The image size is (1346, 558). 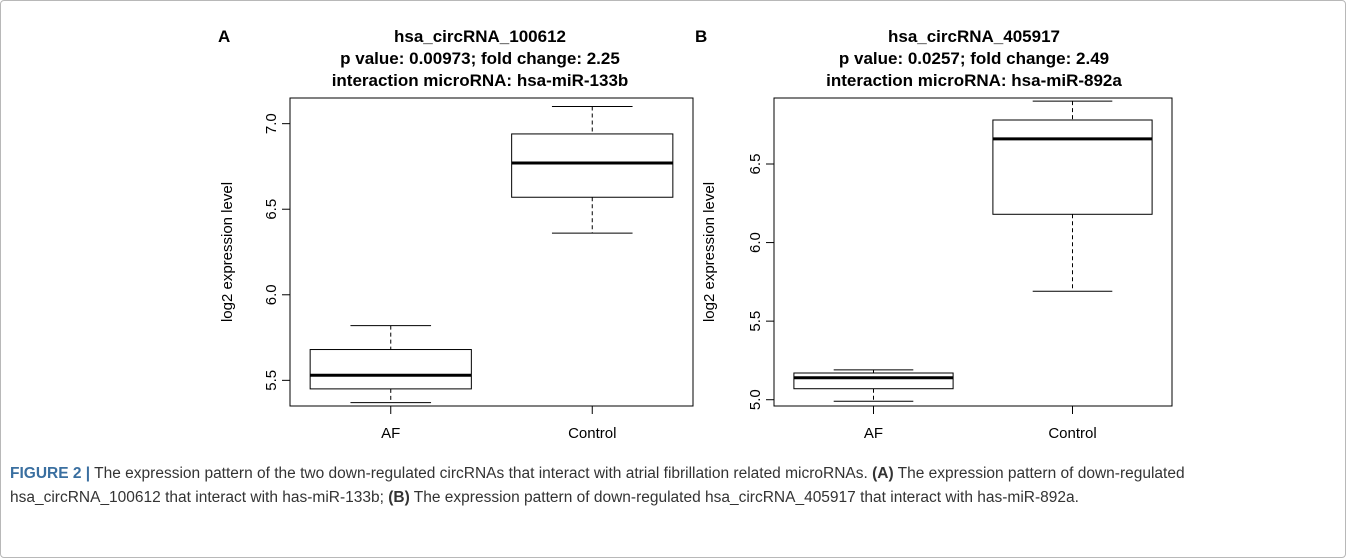 What do you see at coordinates (480, 36) in the screenshot?
I see `chart-title-line: hsa_circRNA_100612` at bounding box center [480, 36].